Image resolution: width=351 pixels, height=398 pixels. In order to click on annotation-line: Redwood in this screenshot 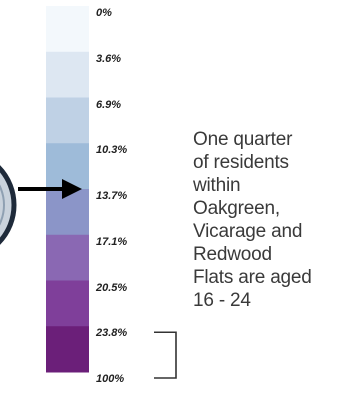, I will do `click(232, 254)`.